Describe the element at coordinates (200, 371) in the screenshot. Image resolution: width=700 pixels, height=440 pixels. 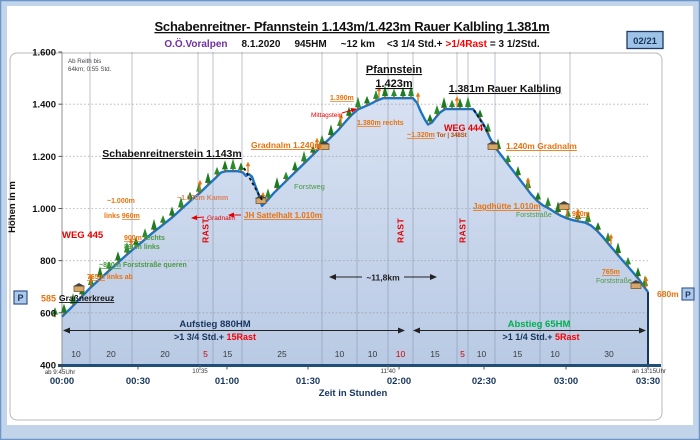
I see `mid-time1-note: 10:35` at that location.